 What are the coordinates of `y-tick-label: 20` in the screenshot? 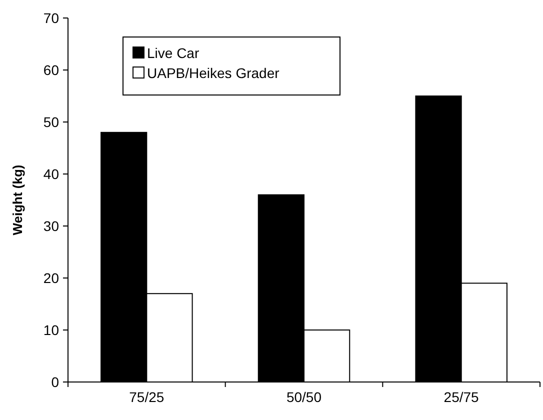 It's located at (51, 278).